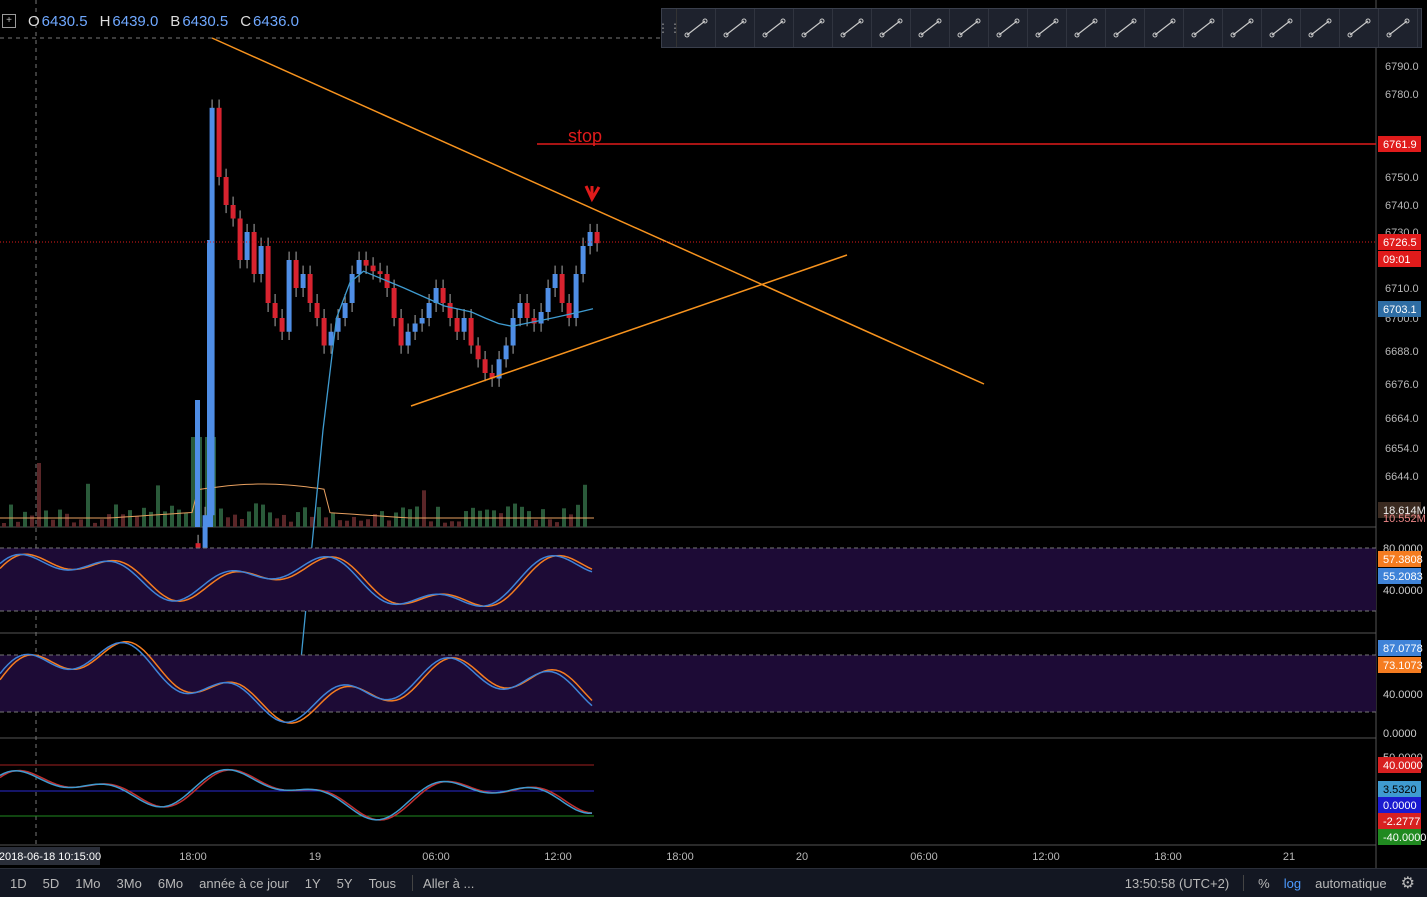 The image size is (1427, 897). What do you see at coordinates (1047, 28) in the screenshot?
I see `rectangle-icon` at bounding box center [1047, 28].